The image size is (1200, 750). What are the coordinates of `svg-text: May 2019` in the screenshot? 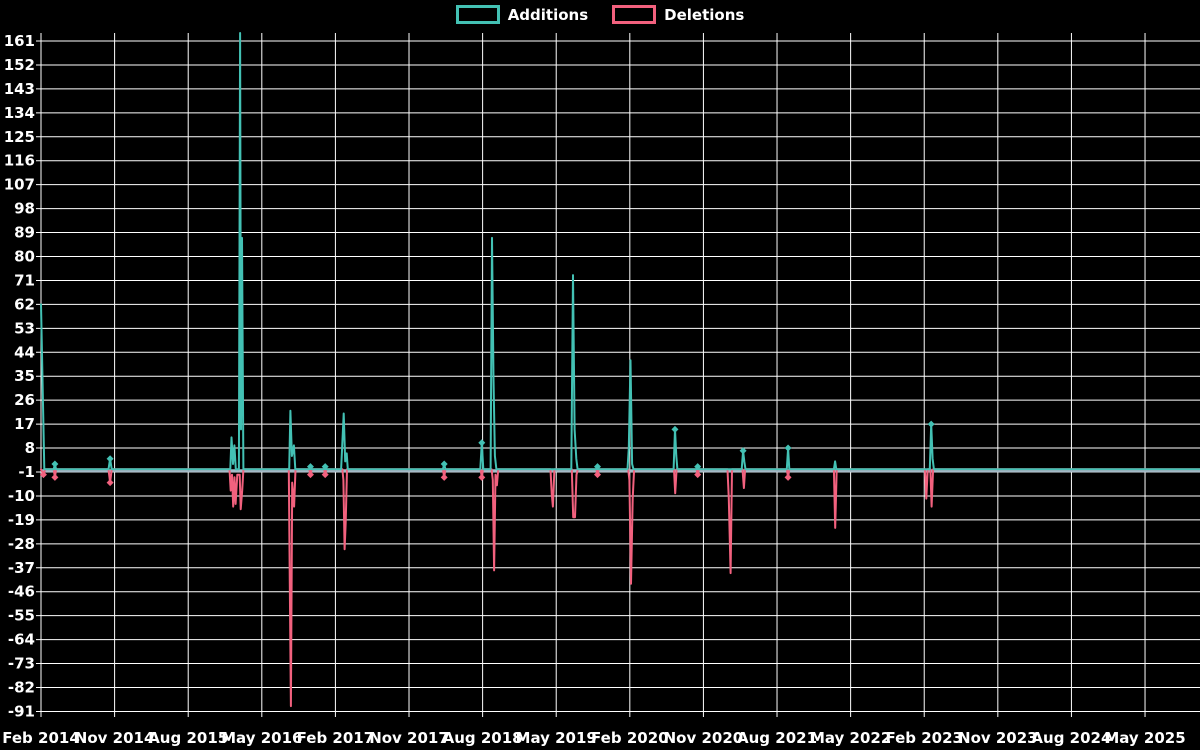 It's located at (556, 738).